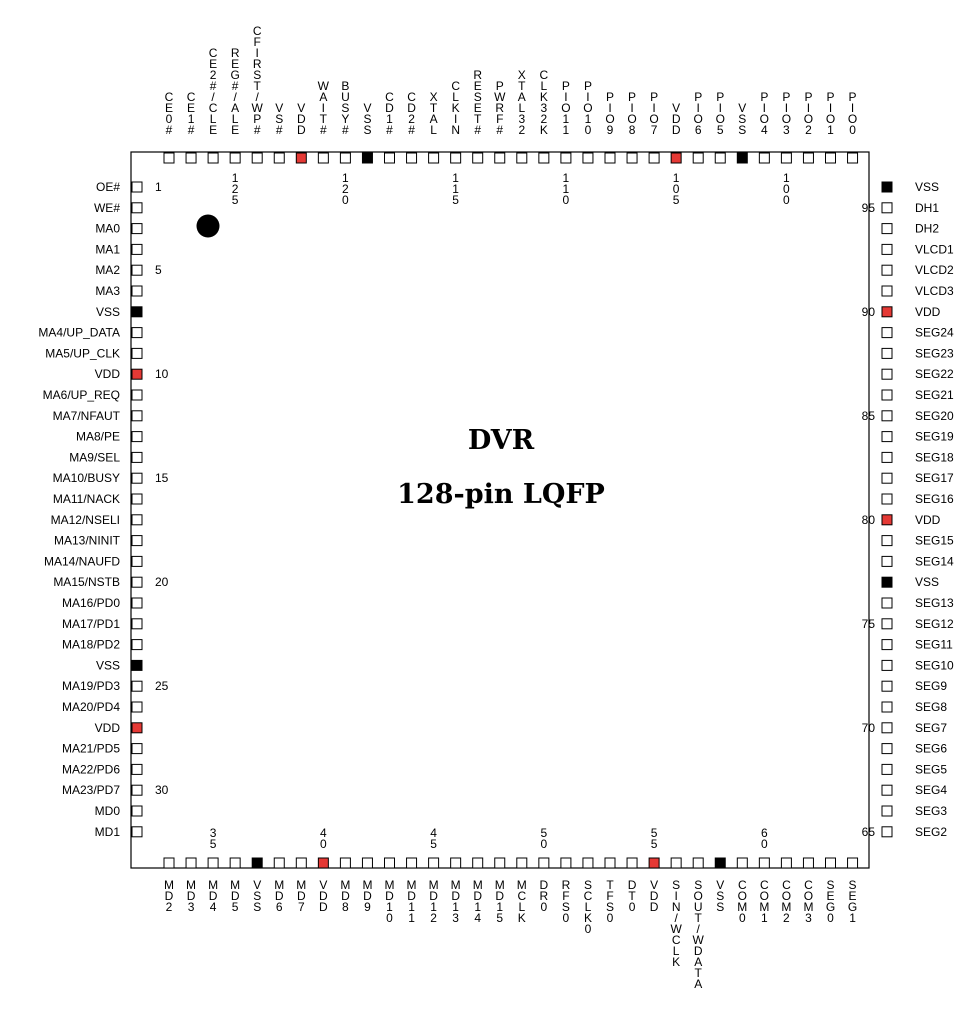  What do you see at coordinates (928, 520) in the screenshot?
I see `pin-80-label: VDD` at bounding box center [928, 520].